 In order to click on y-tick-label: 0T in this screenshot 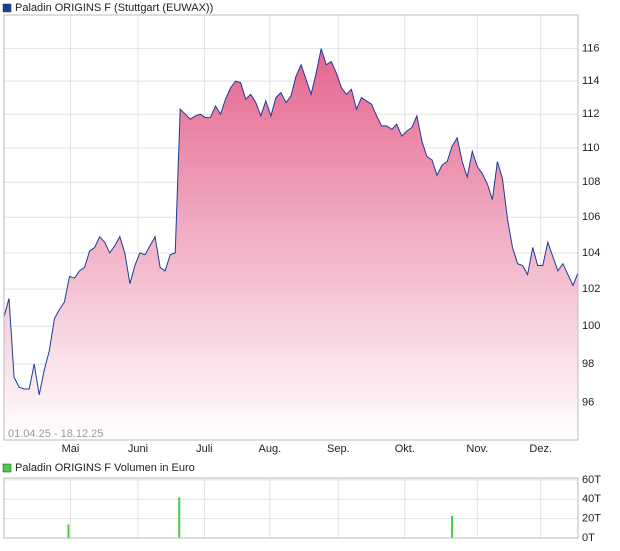, I will do `click(588, 538)`.